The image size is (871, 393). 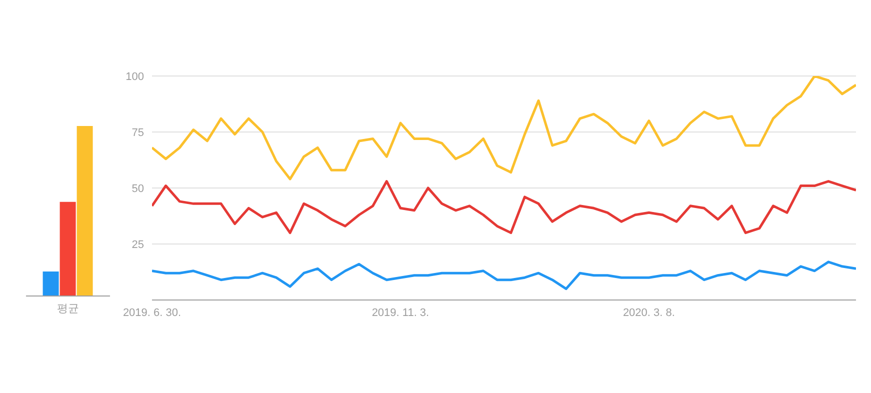 I want to click on x-tick-label: 평균, so click(x=68, y=308).